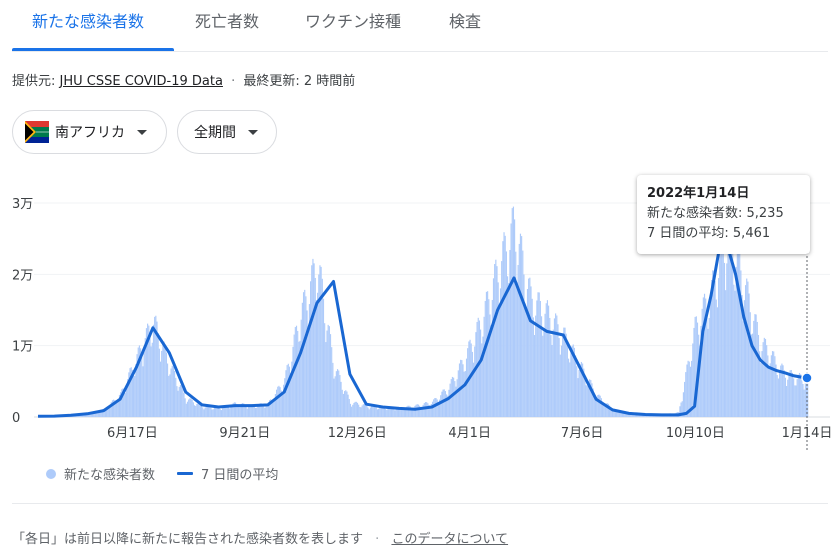  What do you see at coordinates (253, 132) in the screenshot?
I see `chevron-down-icon` at bounding box center [253, 132].